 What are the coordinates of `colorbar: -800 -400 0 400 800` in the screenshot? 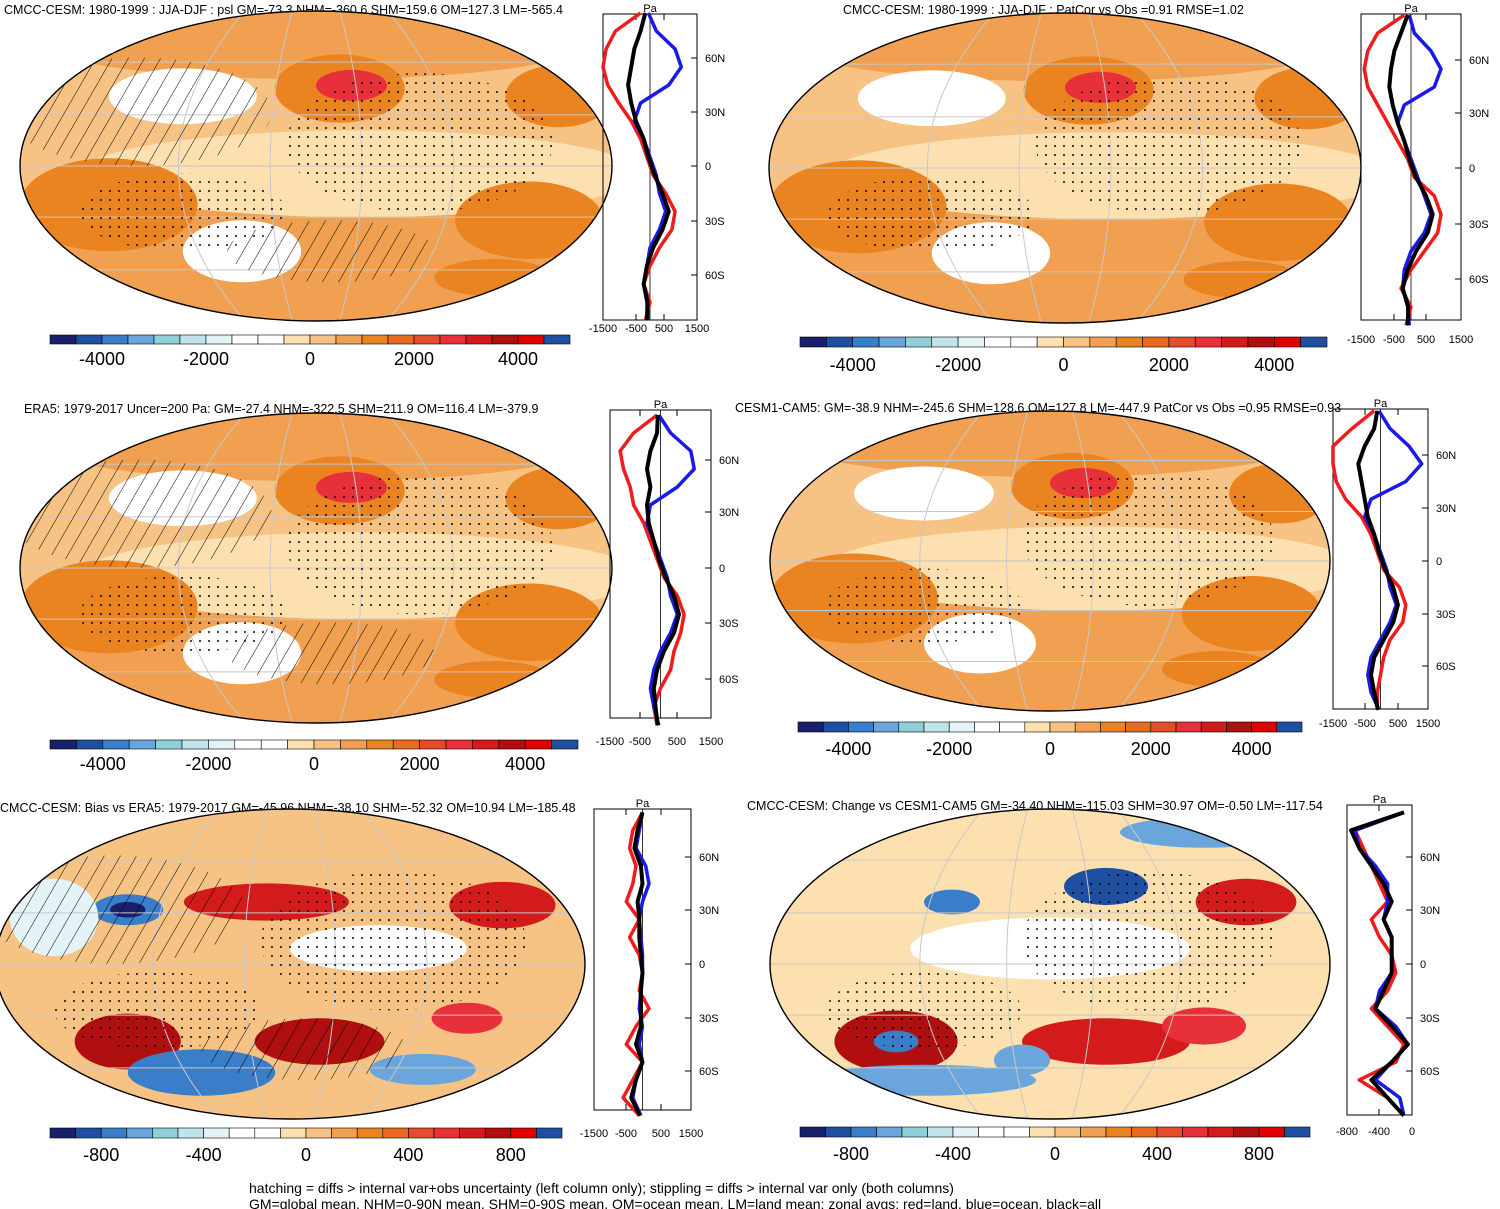 It's located at (306, 1146).